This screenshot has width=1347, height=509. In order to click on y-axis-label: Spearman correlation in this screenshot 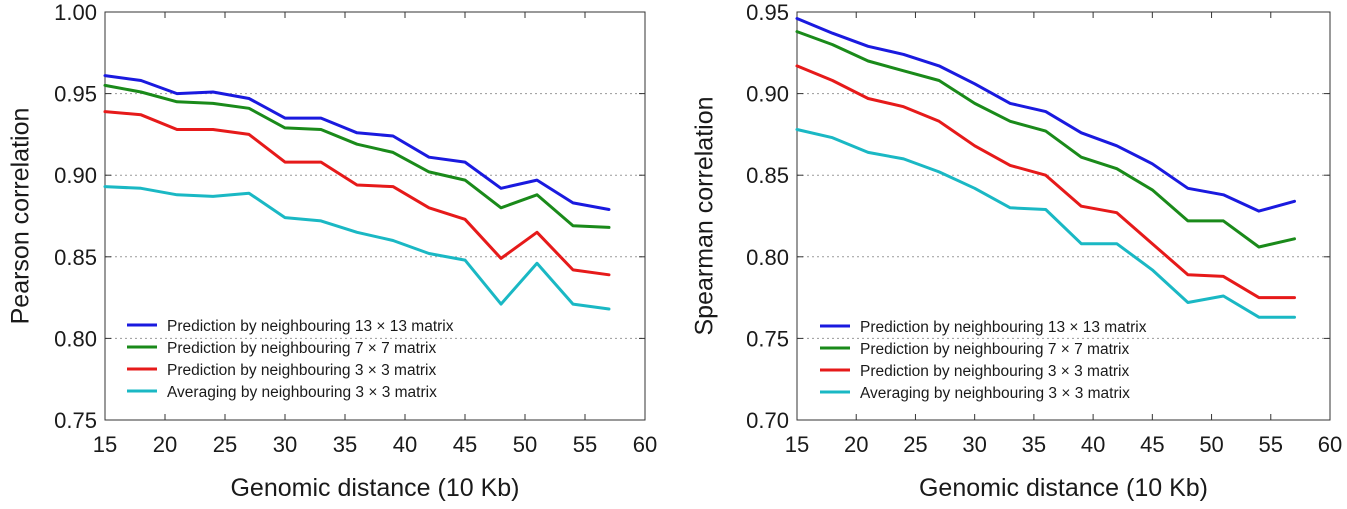, I will do `click(705, 215)`.